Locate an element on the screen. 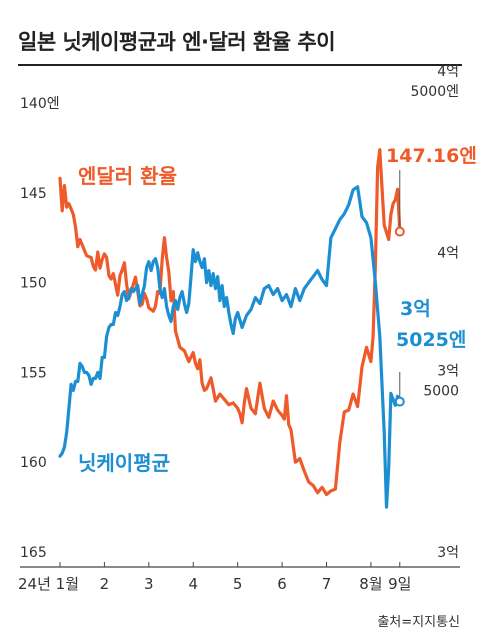 This screenshot has width=480, height=643. end-marker-nikkei is located at coordinates (399, 401).